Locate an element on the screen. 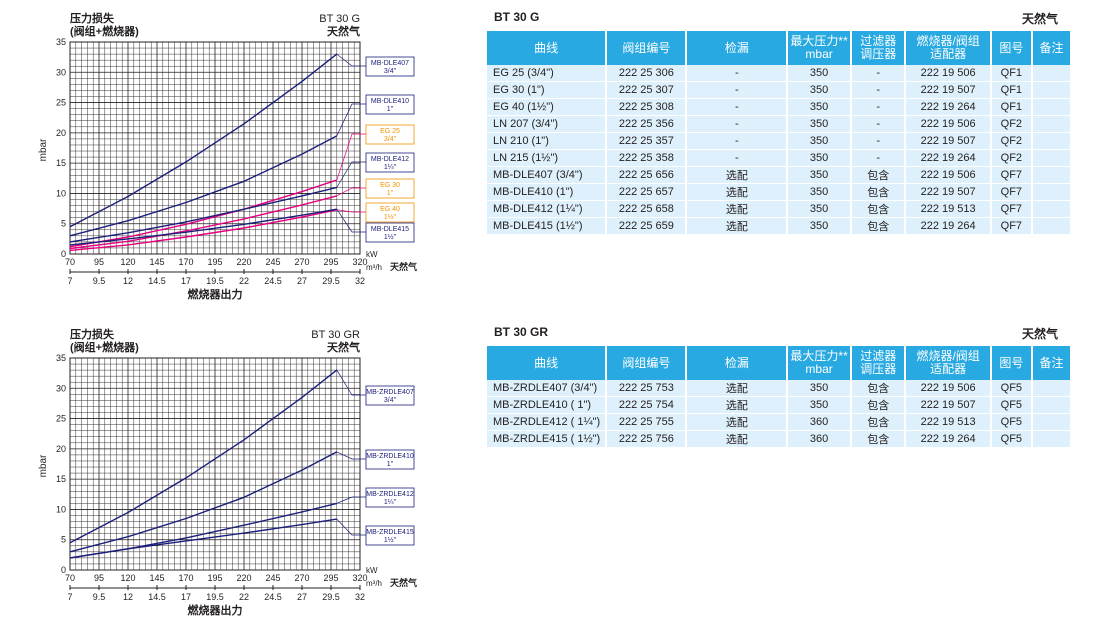 The image size is (1112, 629). y-tick-label: 0 is located at coordinates (63, 570).